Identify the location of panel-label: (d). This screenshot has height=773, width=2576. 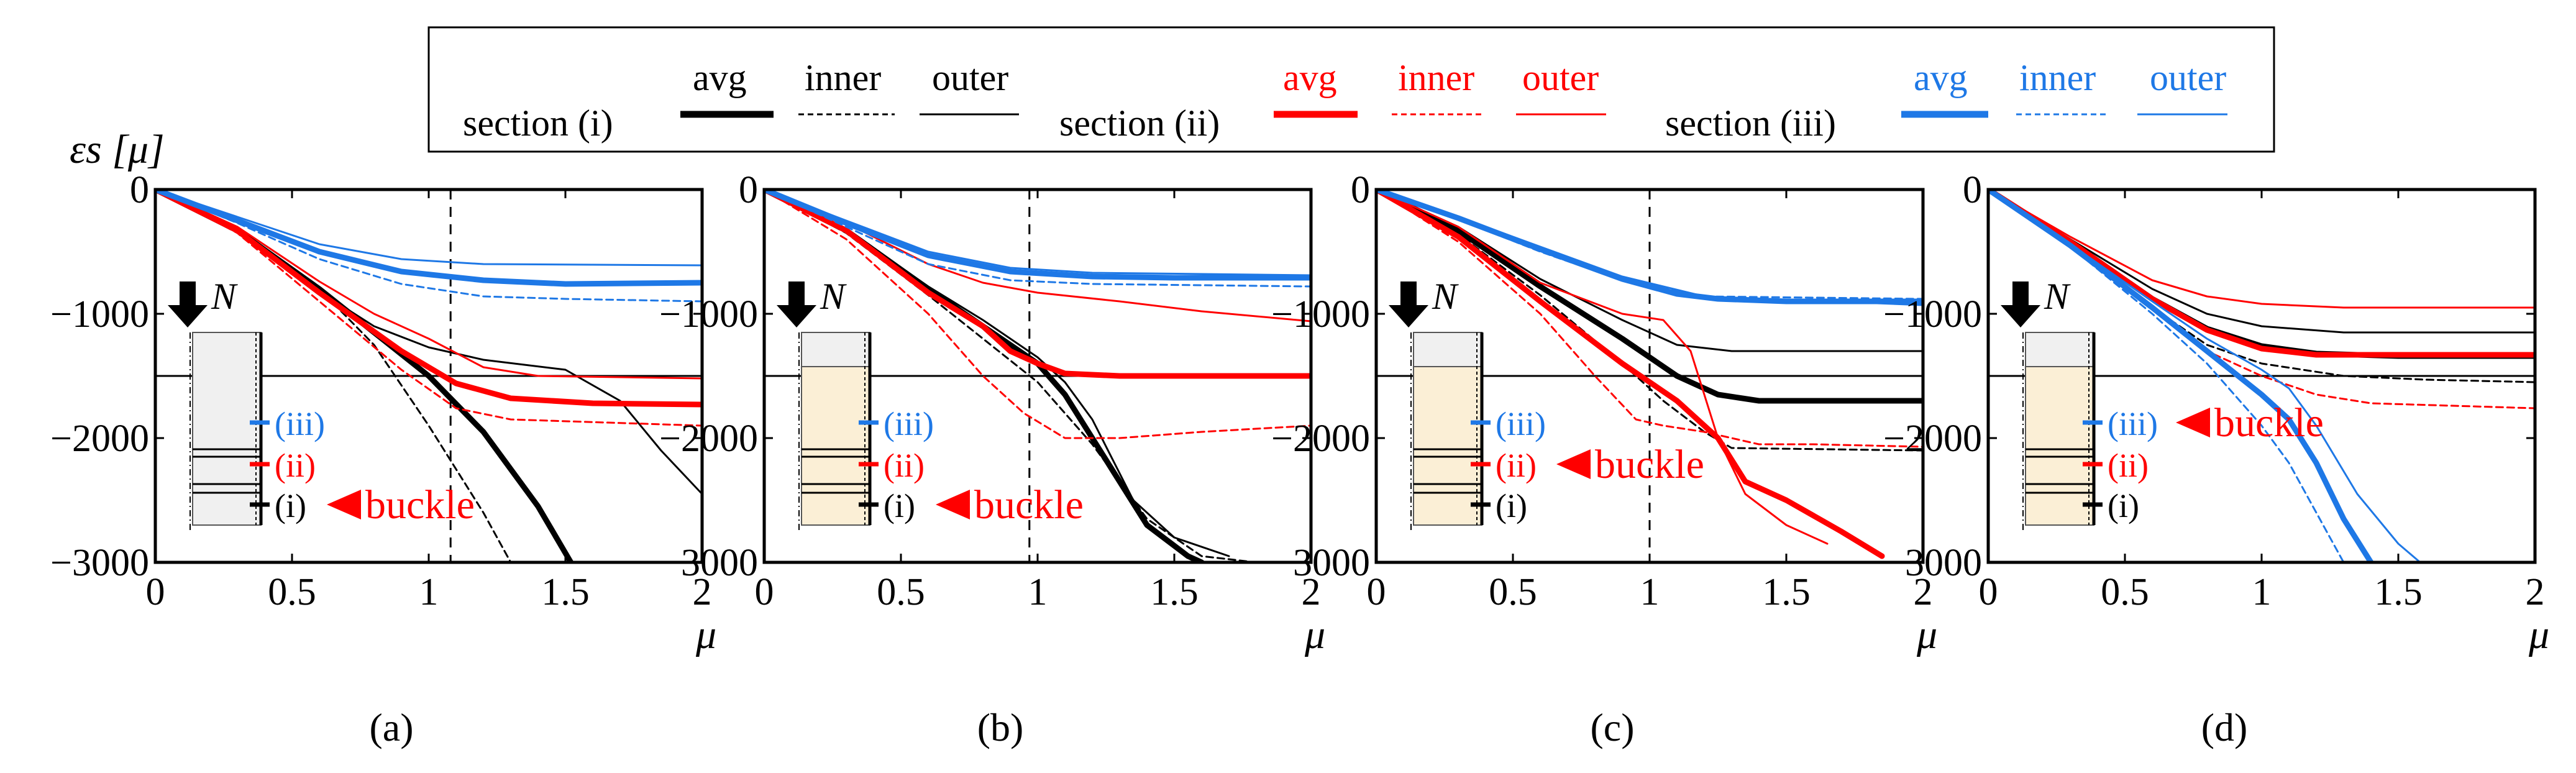
(2224, 727).